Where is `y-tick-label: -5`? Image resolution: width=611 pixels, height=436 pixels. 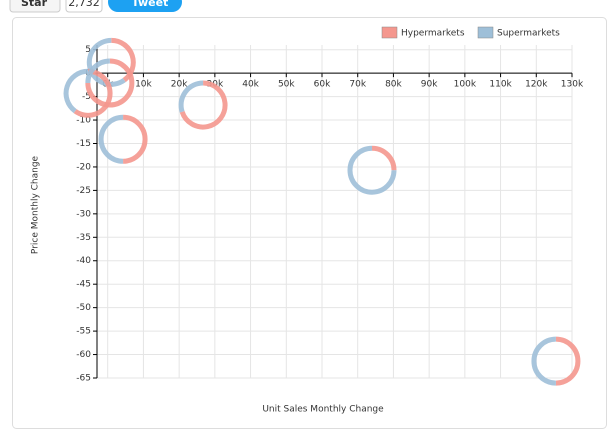
y-tick-label: -5 is located at coordinates (86, 97).